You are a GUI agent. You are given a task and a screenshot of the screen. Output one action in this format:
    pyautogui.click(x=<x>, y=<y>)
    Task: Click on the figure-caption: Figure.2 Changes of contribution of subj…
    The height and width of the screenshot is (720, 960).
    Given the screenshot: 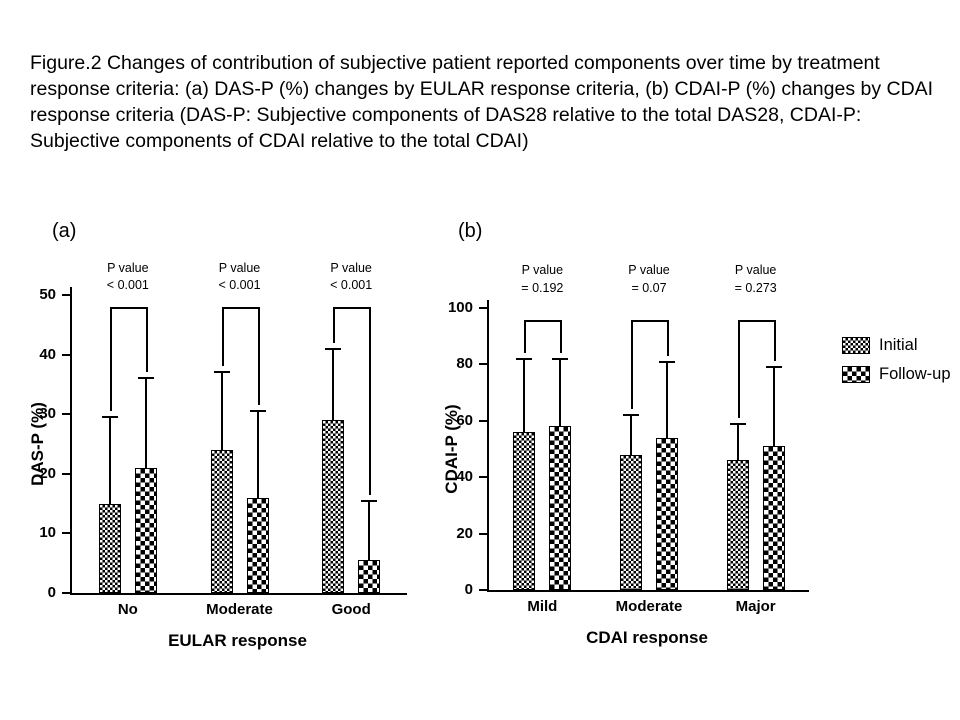 What is the action you would take?
    pyautogui.click(x=482, y=102)
    